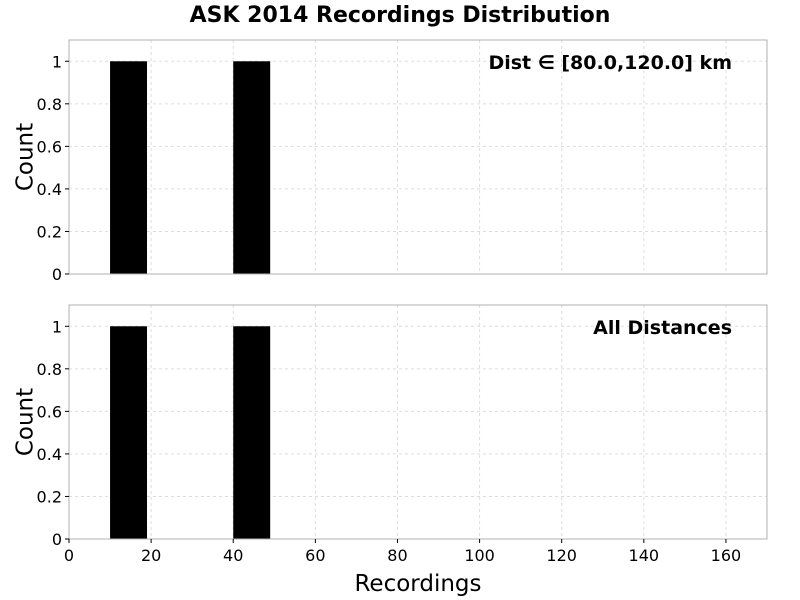  What do you see at coordinates (400, 15) in the screenshot?
I see `chart-title: ASK 2014 Recordings Distribution` at bounding box center [400, 15].